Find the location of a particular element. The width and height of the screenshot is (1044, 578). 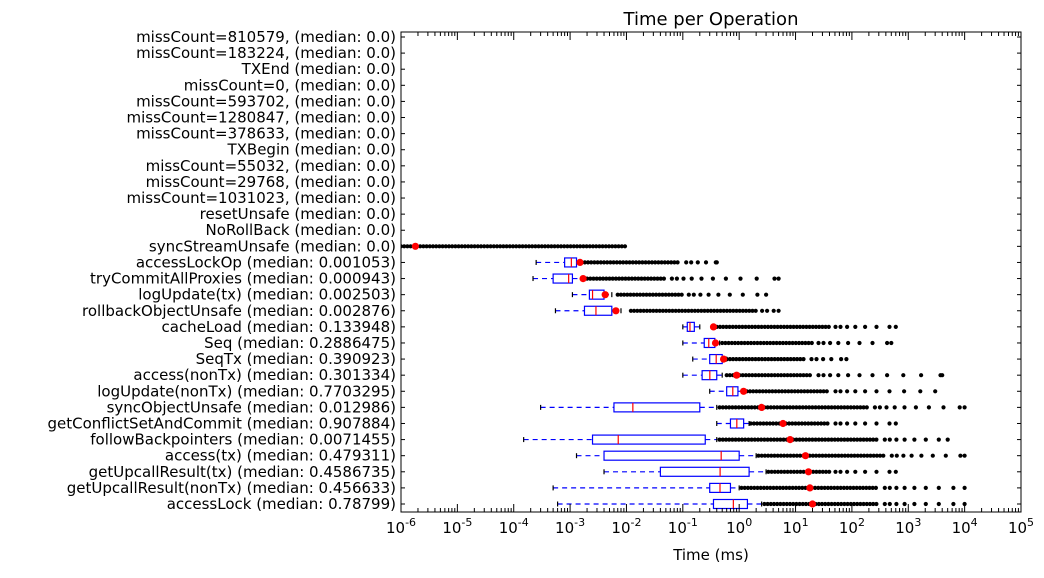

chart-title: Time per Operation is located at coordinates (711, 19).